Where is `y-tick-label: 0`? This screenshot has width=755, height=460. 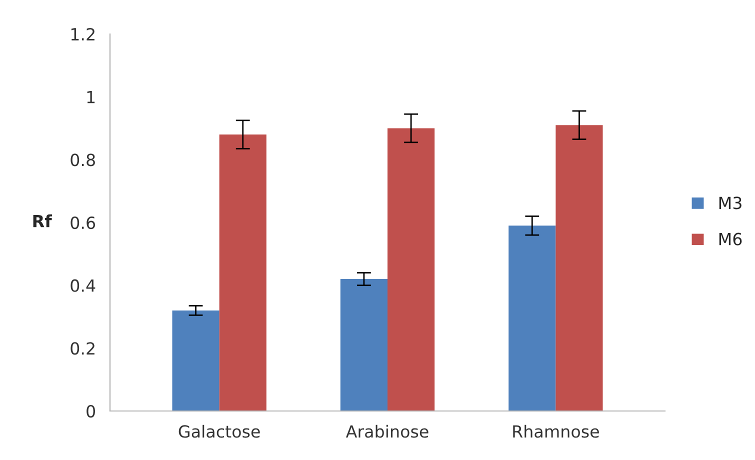 y-tick-label: 0 is located at coordinates (91, 411).